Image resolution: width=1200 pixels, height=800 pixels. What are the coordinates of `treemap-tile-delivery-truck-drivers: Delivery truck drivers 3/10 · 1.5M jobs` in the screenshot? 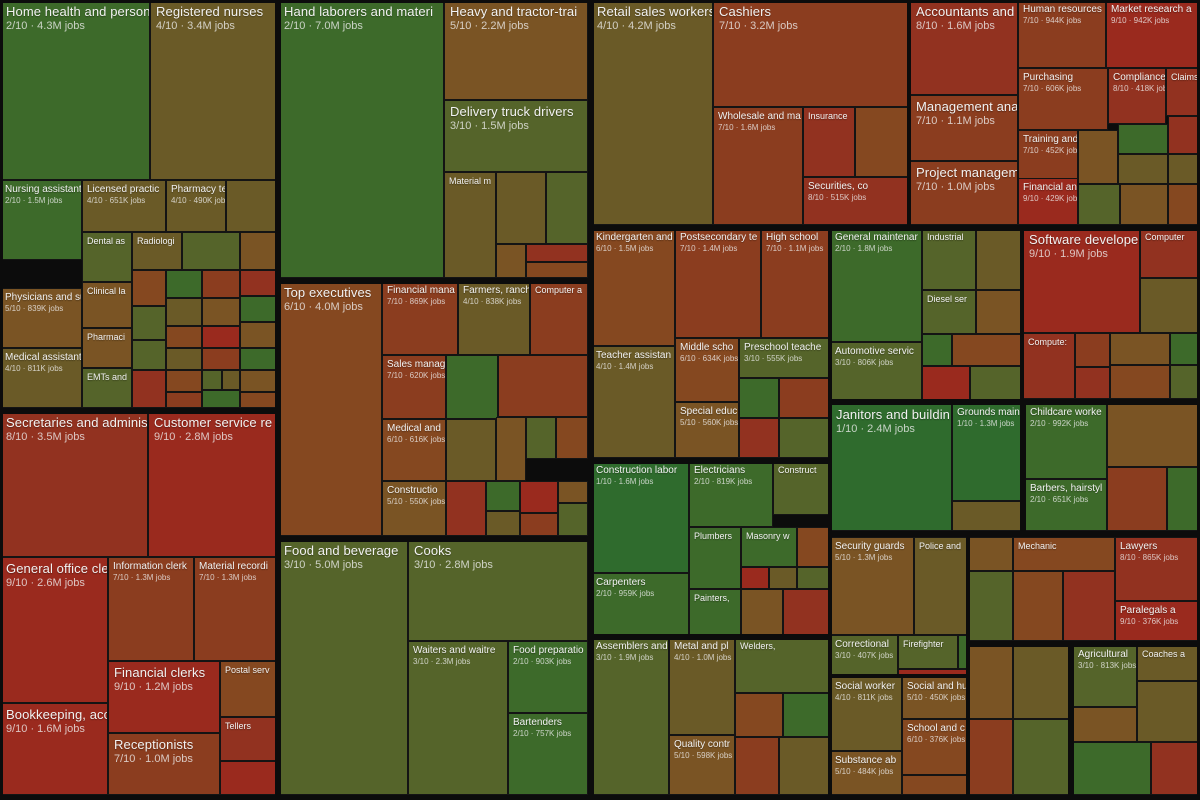 It's located at (516, 136).